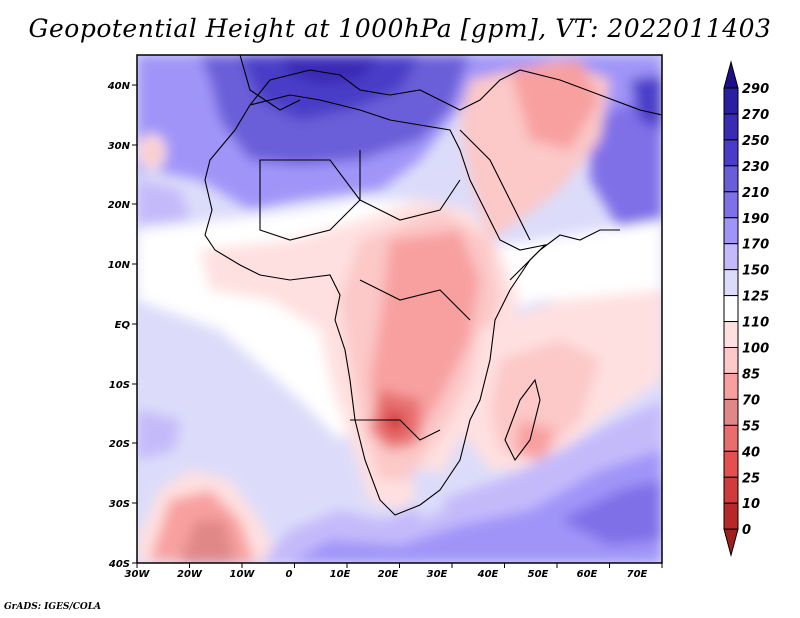  Describe the element at coordinates (751, 400) in the screenshot. I see `colorbar-label: 70` at that location.